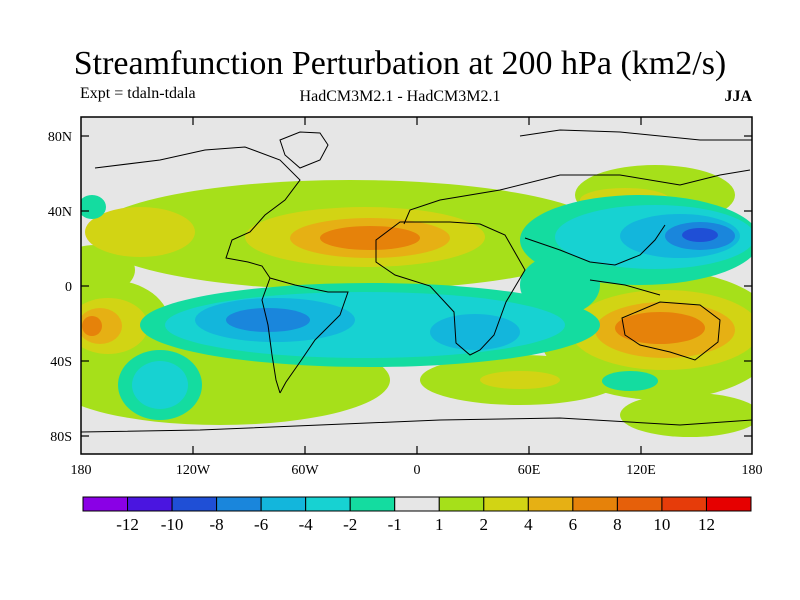 This screenshot has height=600, width=800. What do you see at coordinates (706, 524) in the screenshot?
I see `colorbar-label: 12` at bounding box center [706, 524].